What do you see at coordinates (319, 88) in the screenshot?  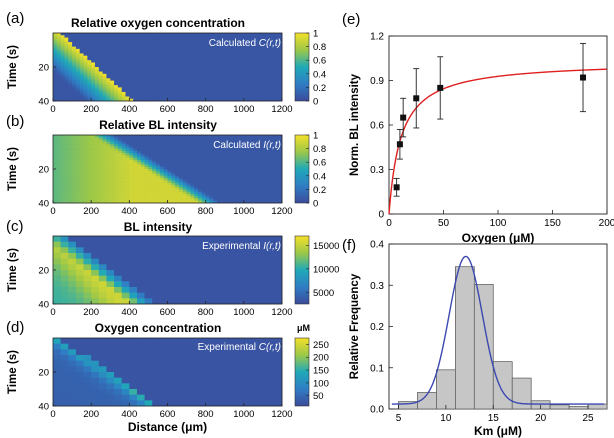 I see `colorbar-tick-label: 0.2` at bounding box center [319, 88].